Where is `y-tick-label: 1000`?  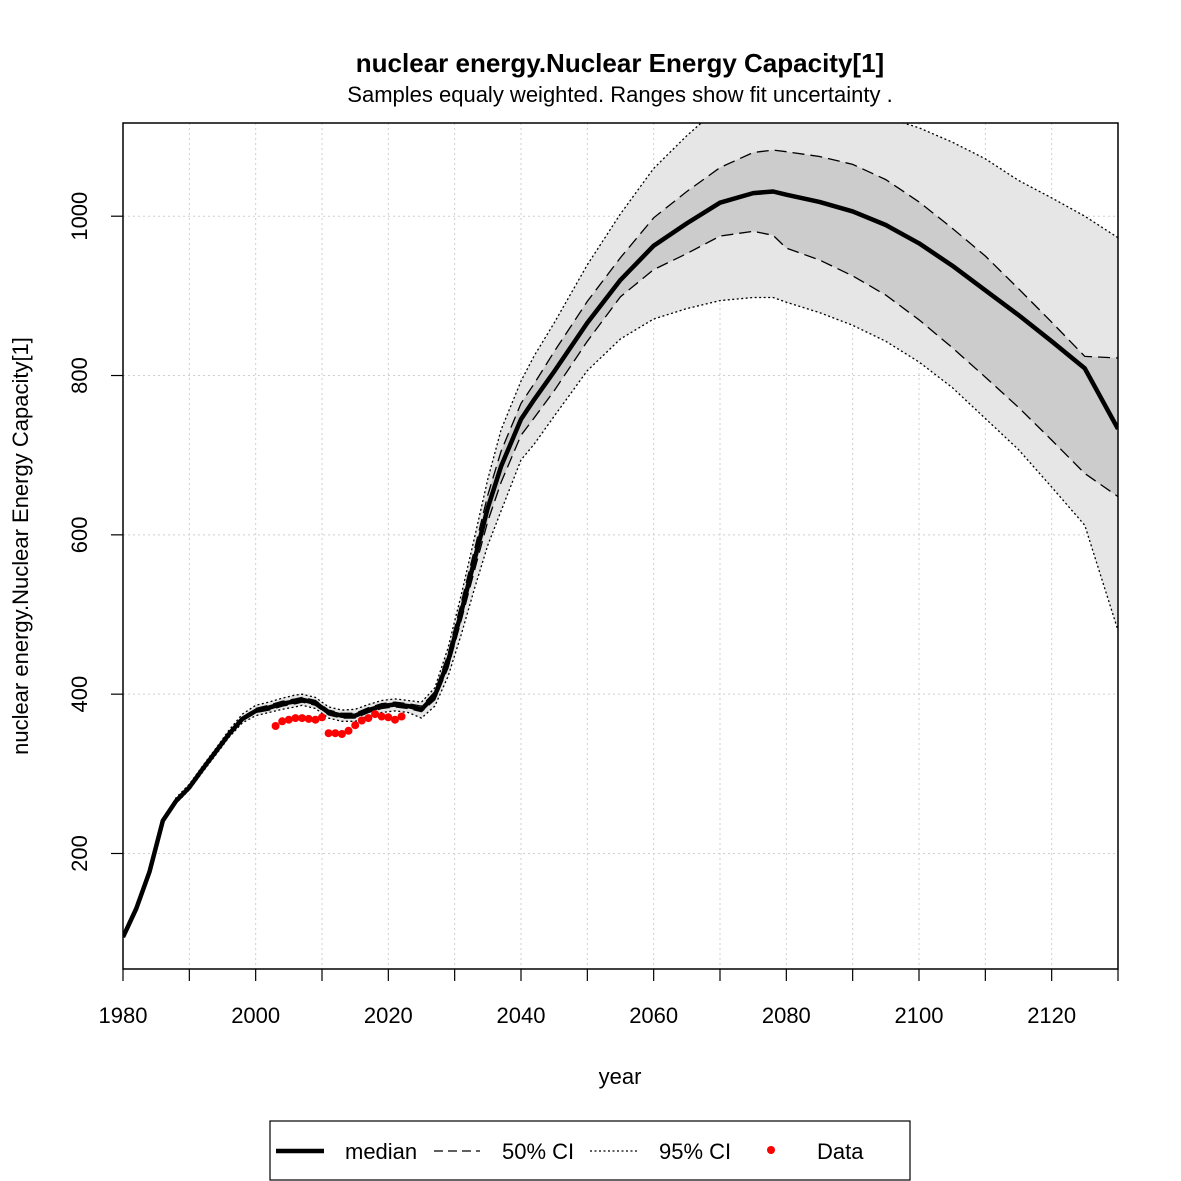
y-tick-label: 1000 is located at coordinates (79, 216).